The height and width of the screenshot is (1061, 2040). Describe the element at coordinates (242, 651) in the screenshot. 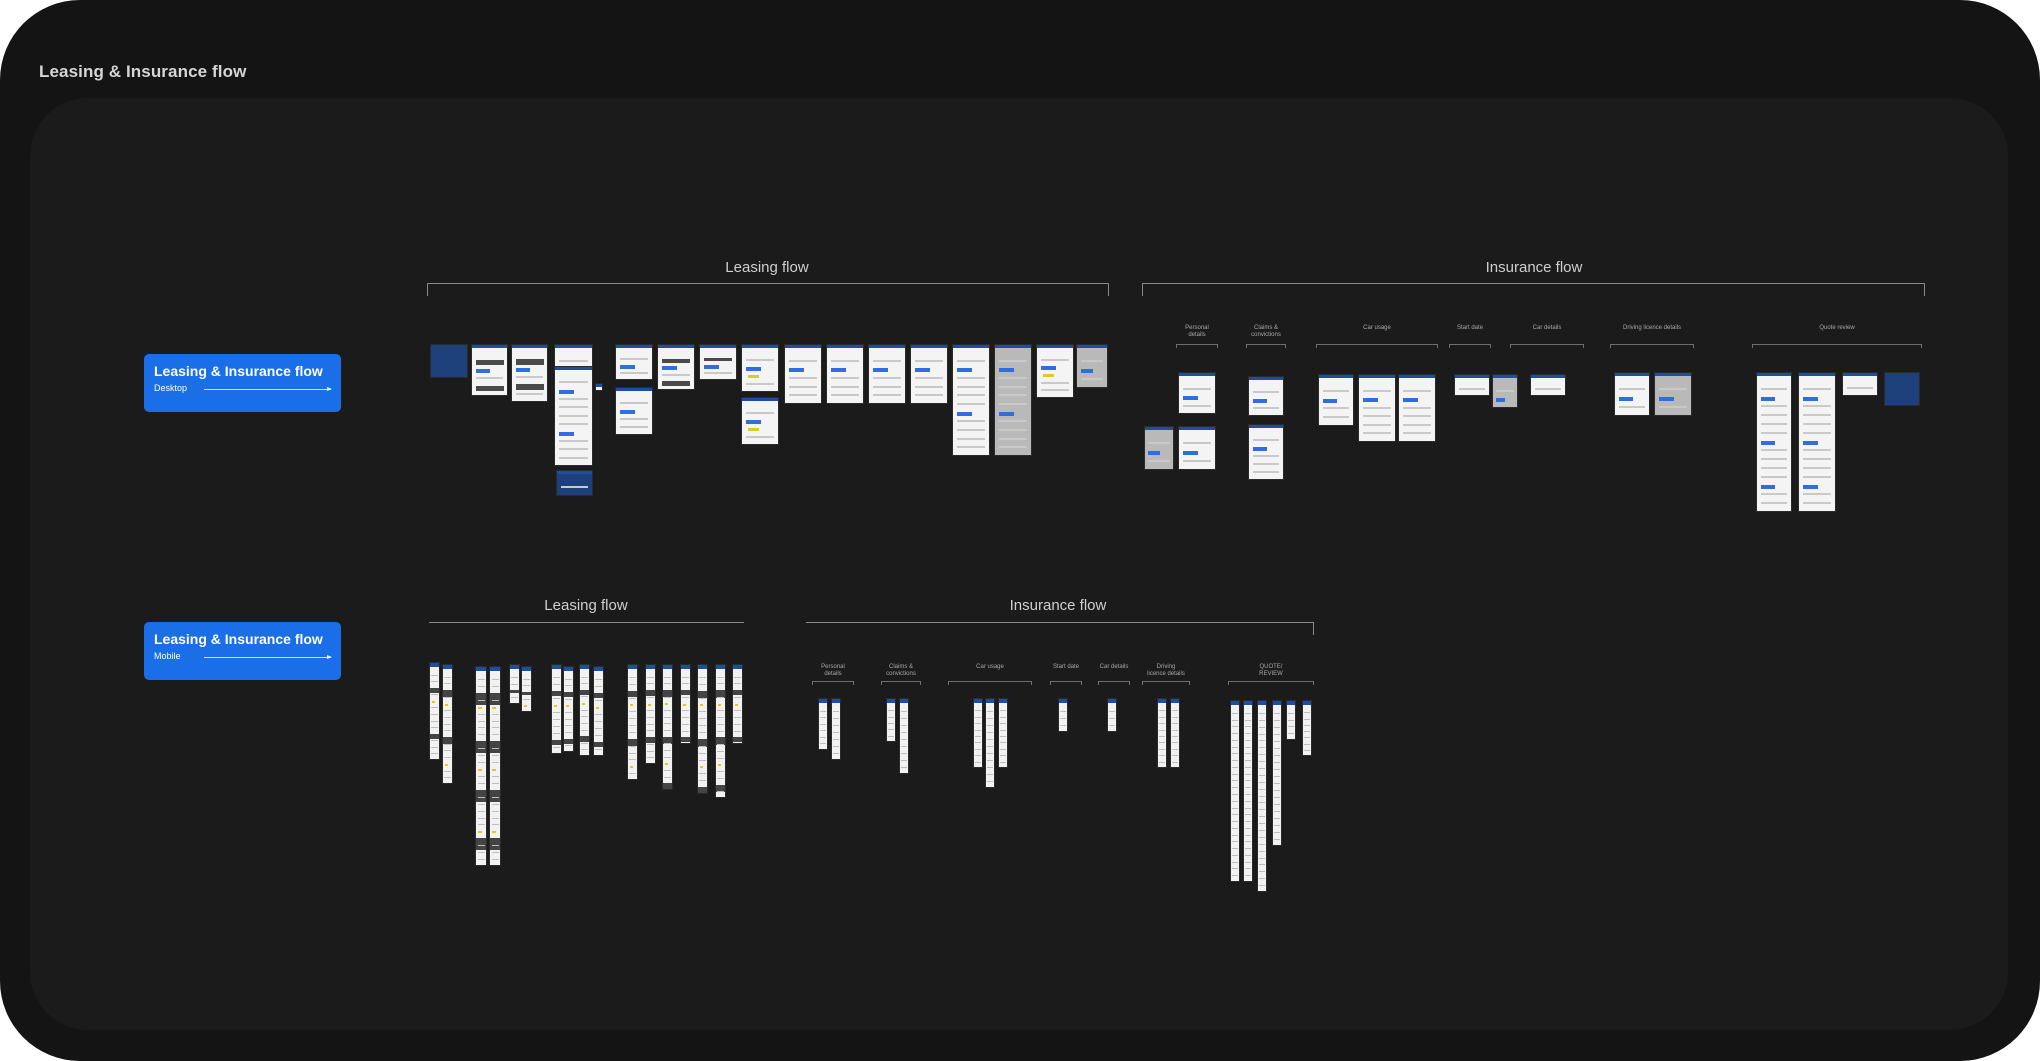

I see `mobile-flow-badge: Leasing & Insurance flow Mobile` at that location.